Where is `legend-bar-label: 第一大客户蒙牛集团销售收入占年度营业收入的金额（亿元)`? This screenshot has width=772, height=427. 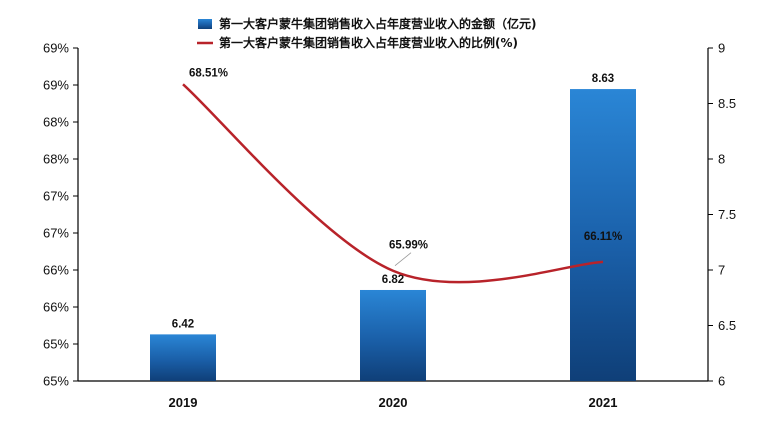
legend-bar-label: 第一大客户蒙牛集团销售收入占年度营业收入的金额（亿元) is located at coordinates (378, 23).